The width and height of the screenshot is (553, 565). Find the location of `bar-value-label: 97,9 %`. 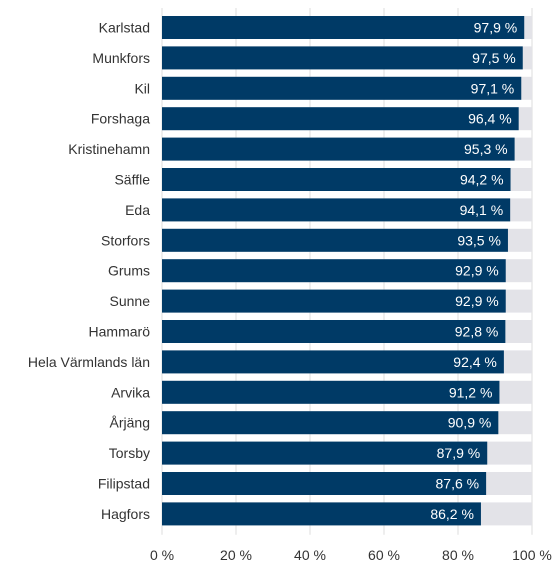

bar-value-label: 97,9 % is located at coordinates (496, 28).